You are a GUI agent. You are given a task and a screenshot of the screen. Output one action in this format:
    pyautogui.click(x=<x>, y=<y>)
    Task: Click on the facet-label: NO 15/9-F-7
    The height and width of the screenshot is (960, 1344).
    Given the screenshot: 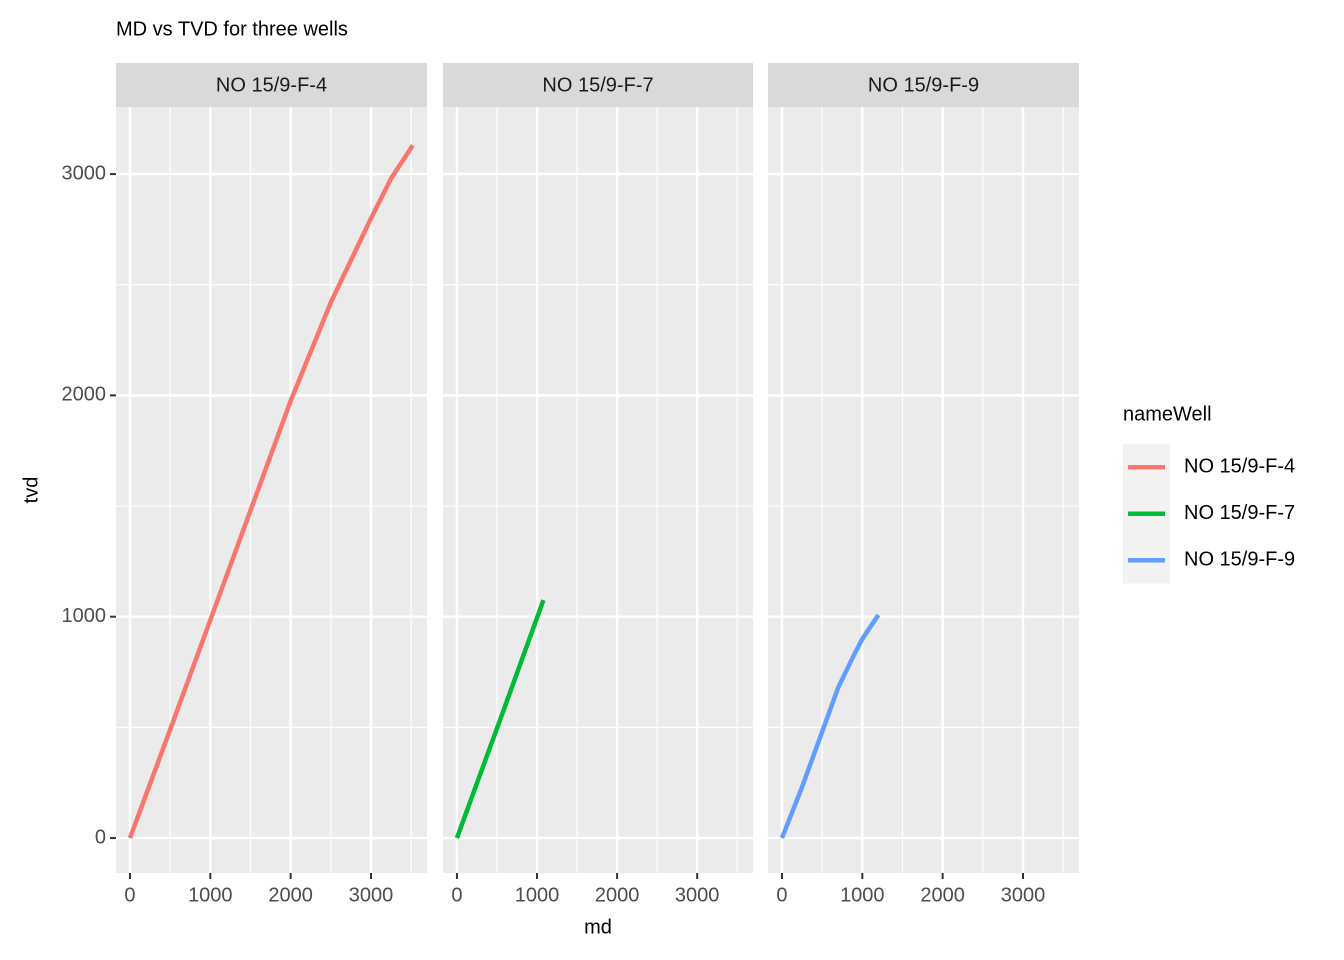 What is the action you would take?
    pyautogui.click(x=597, y=85)
    